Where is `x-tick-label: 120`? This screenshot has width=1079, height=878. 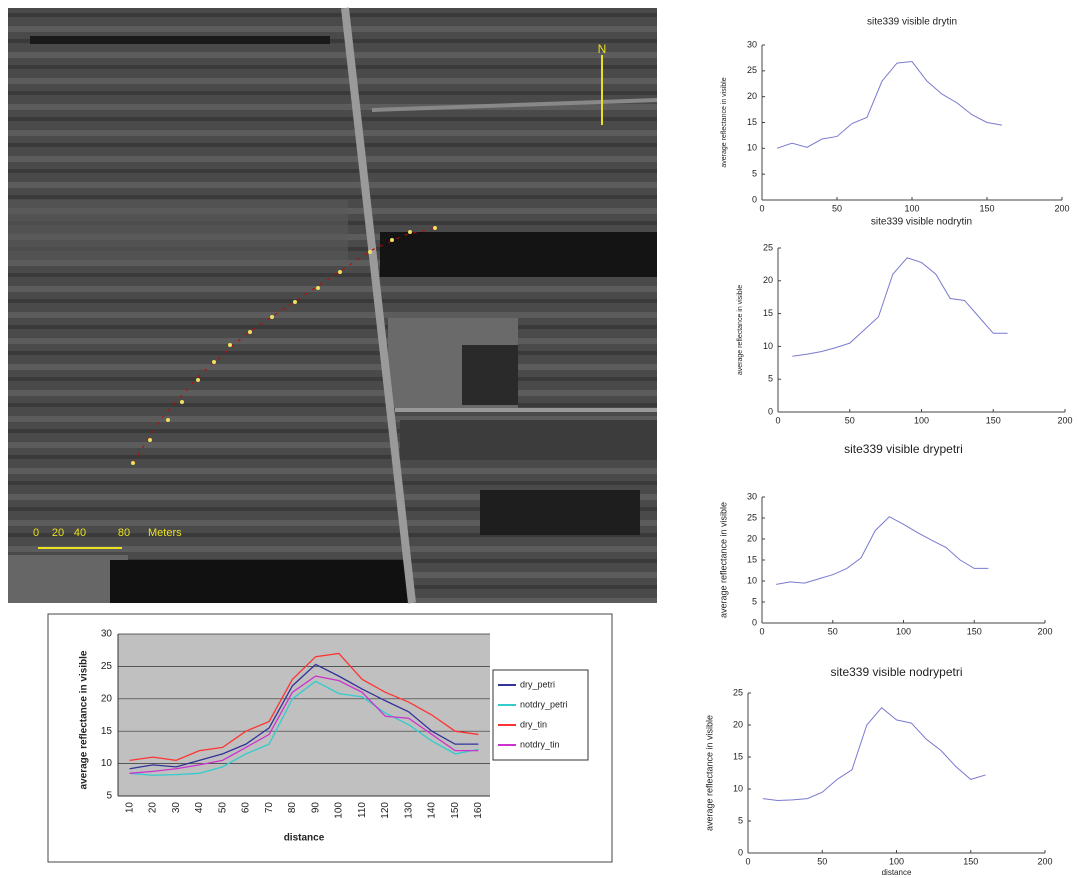 x-tick-label: 120 is located at coordinates (385, 810).